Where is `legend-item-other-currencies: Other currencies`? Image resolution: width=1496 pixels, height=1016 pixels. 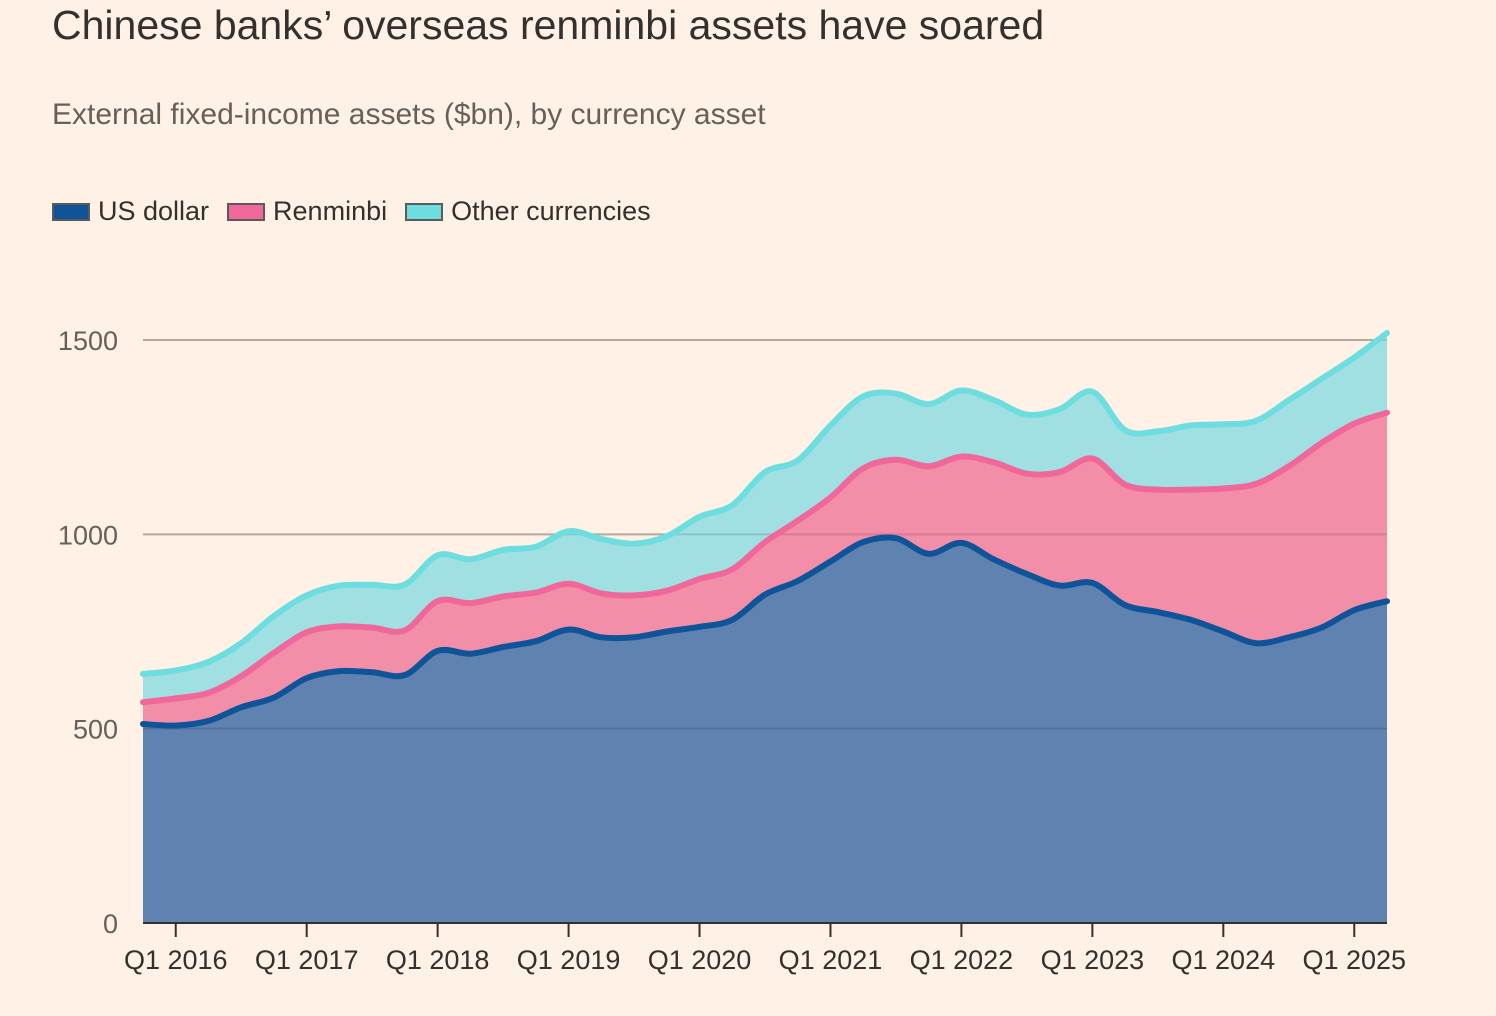
legend-item-other-currencies: Other currencies is located at coordinates (528, 211).